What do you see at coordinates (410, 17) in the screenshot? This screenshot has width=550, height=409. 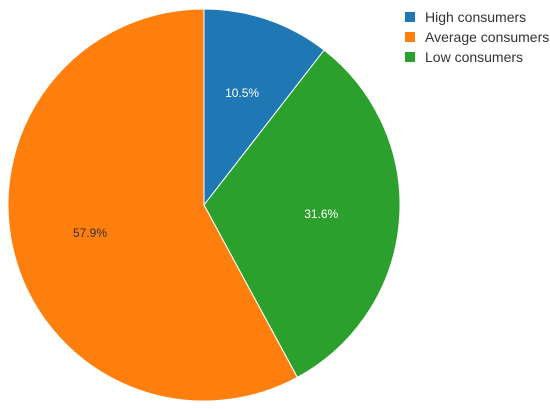 I see `legend-swatch-high-consumers` at bounding box center [410, 17].